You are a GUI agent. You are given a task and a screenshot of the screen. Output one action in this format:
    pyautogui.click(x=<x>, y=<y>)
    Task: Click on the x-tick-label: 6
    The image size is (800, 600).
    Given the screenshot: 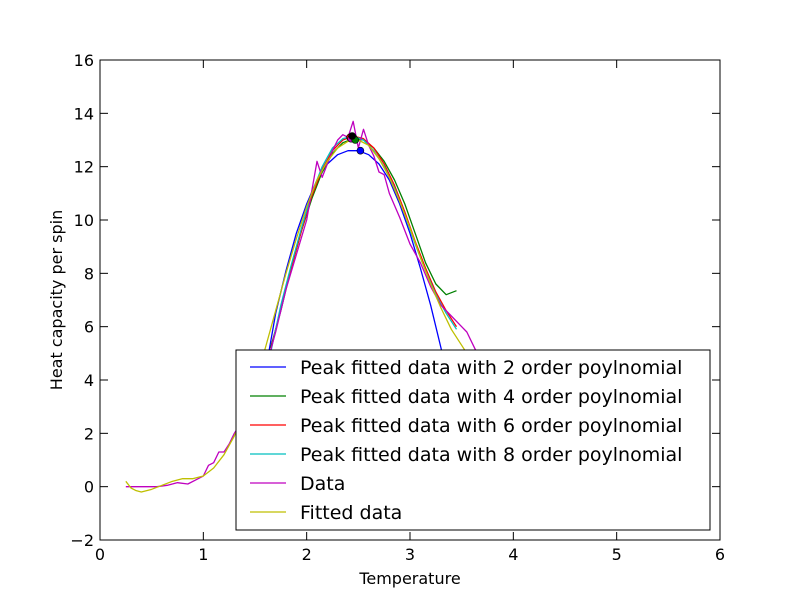 What is the action you would take?
    pyautogui.click(x=720, y=554)
    